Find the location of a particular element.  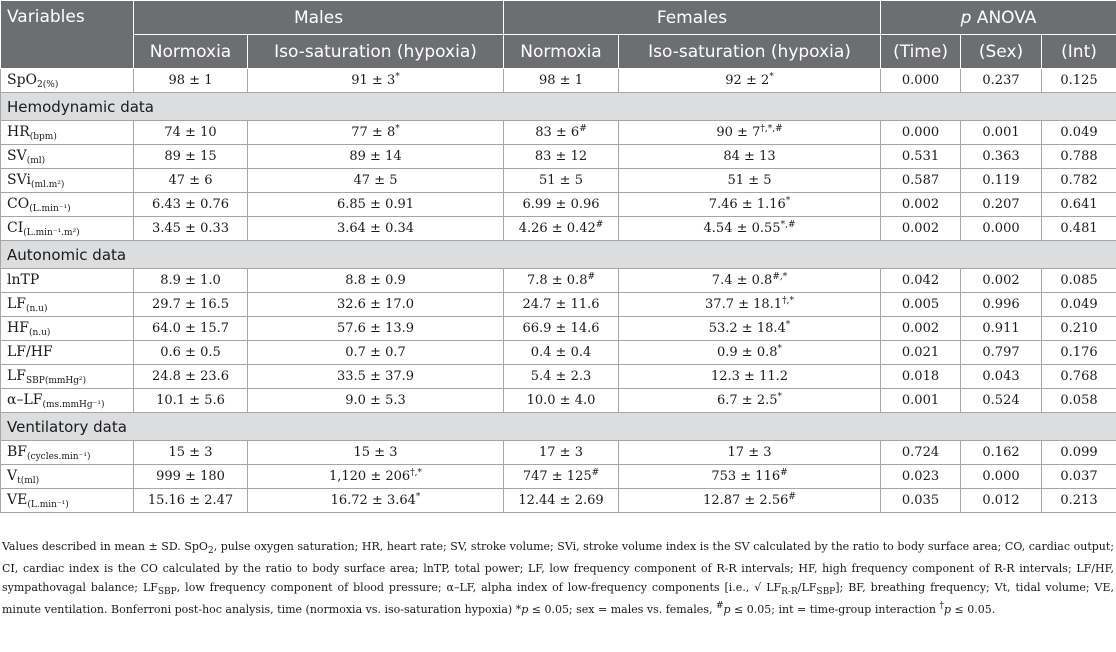

cell-p-sex: 0.119 is located at coordinates (1001, 180).